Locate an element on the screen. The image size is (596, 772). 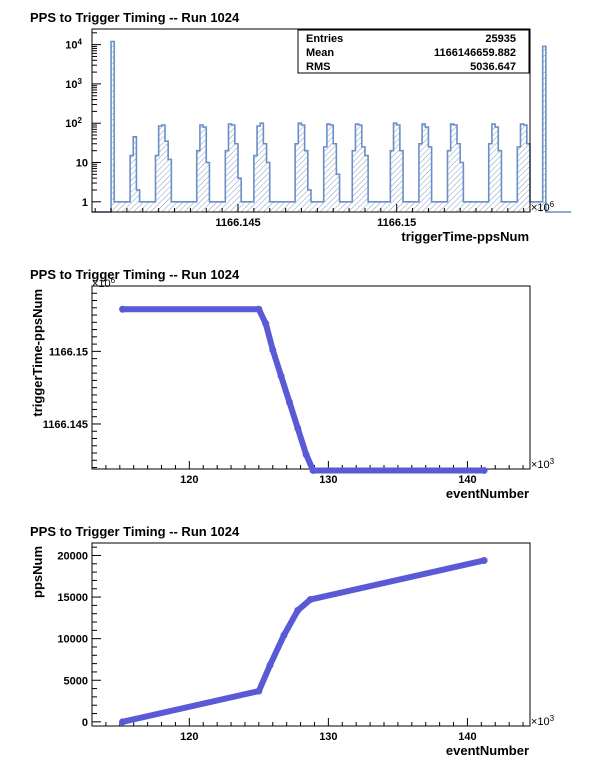
y-tick-label: 10³ is located at coordinates (73, 84).